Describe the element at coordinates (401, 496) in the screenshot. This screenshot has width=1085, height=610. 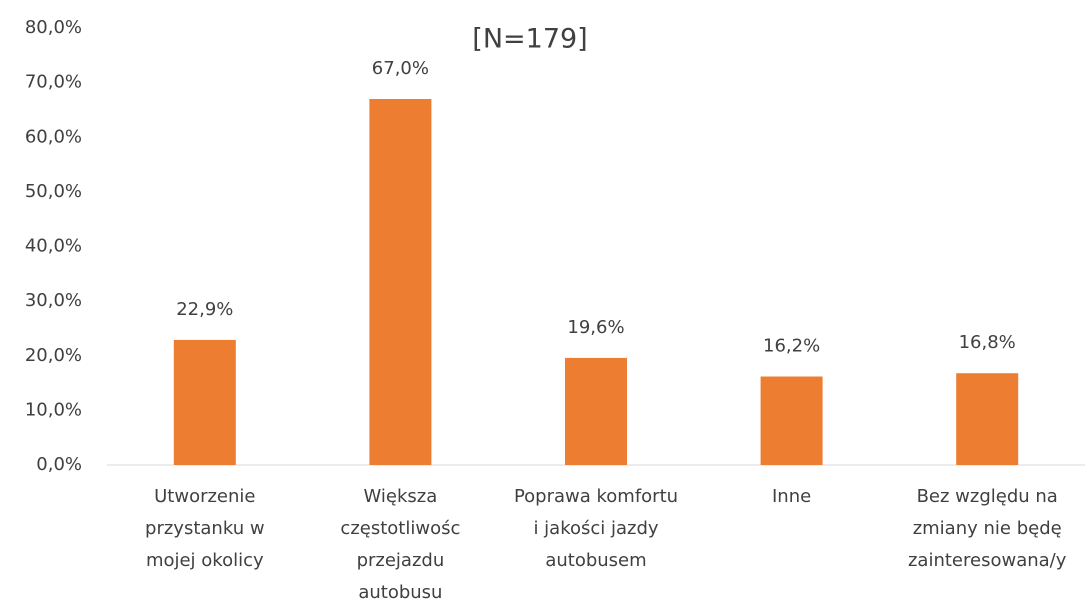
I see `x-tick-label: Większa` at that location.